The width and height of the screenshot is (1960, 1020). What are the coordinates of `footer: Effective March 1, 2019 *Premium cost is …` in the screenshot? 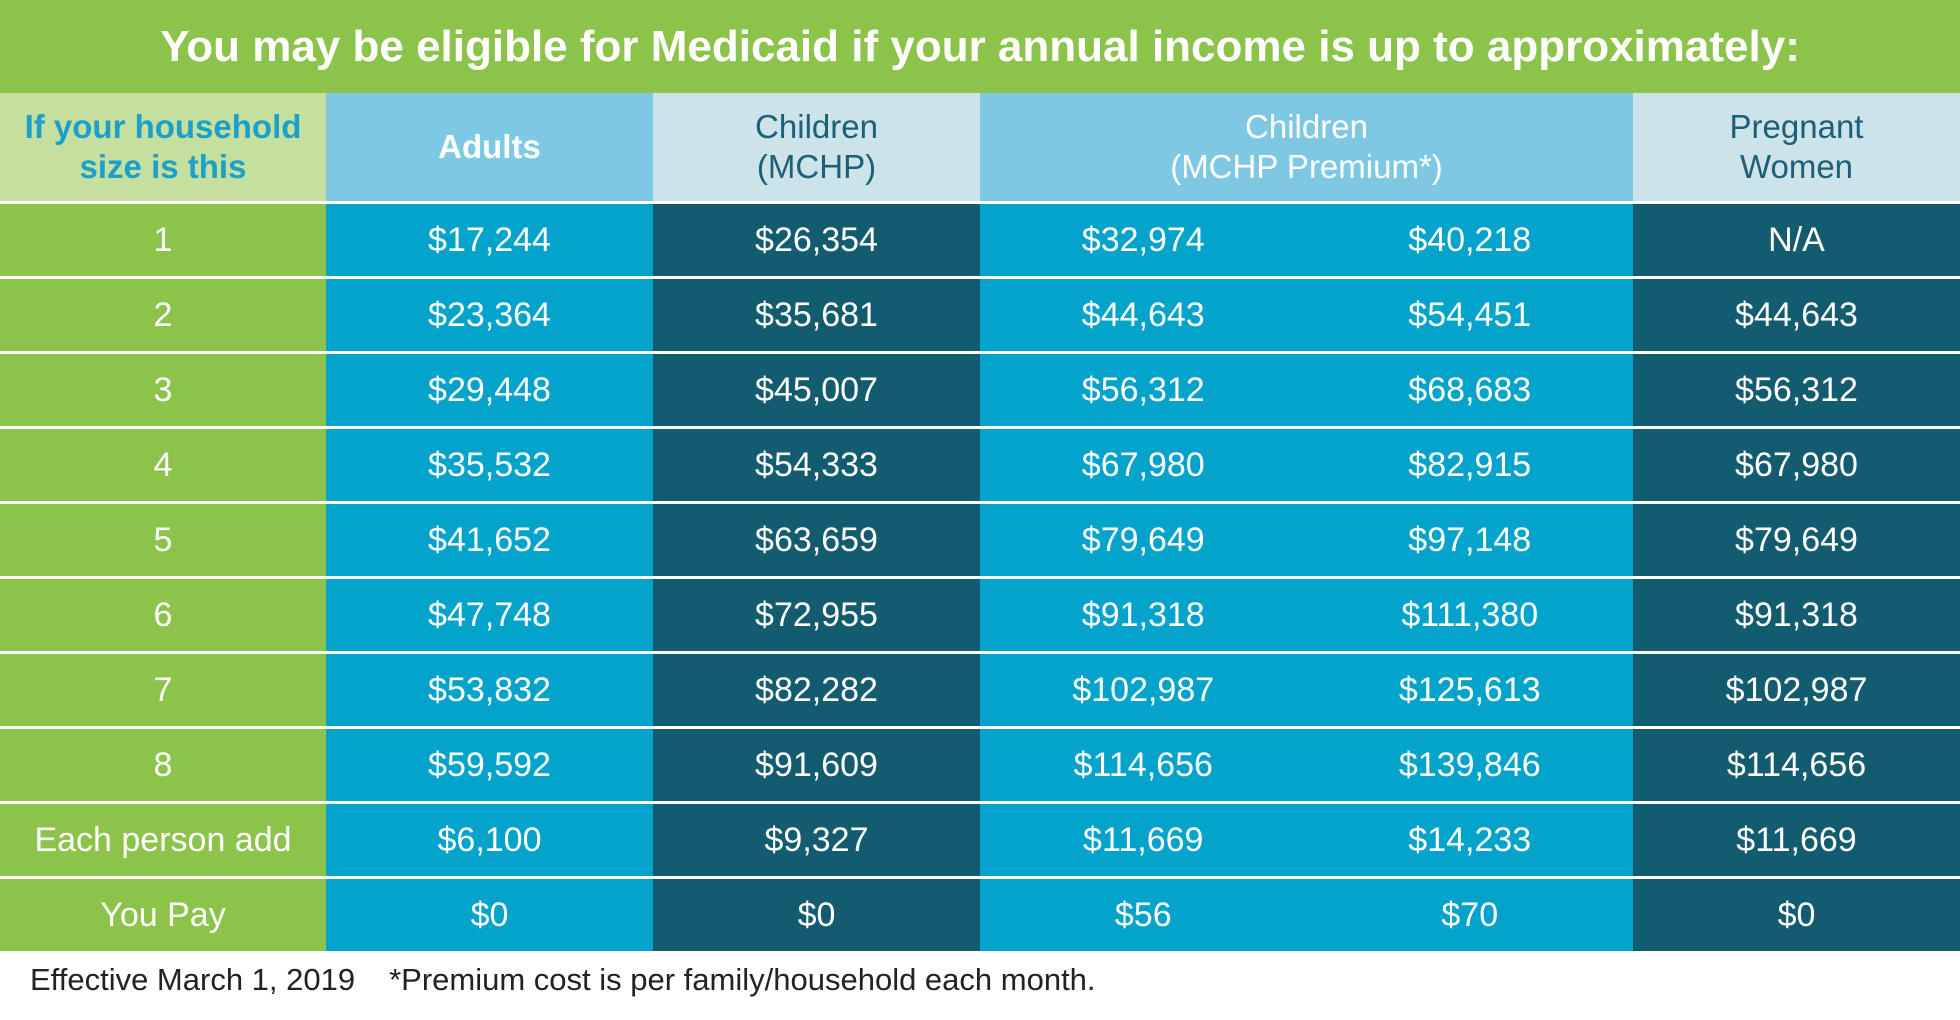 It's located at (563, 980).